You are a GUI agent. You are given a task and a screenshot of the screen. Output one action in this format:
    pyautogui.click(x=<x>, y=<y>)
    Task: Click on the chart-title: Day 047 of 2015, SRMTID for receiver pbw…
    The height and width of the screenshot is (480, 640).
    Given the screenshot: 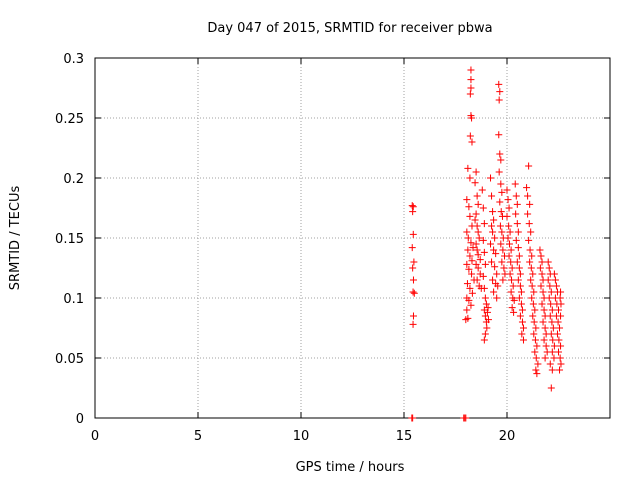 What is the action you would take?
    pyautogui.click(x=349, y=28)
    